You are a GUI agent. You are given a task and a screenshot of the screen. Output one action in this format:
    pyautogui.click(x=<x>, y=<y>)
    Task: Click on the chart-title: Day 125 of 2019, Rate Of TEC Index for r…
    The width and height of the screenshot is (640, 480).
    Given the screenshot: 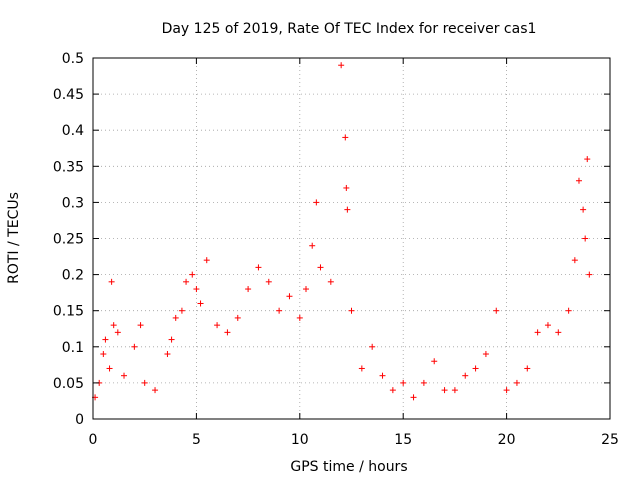 What is the action you would take?
    pyautogui.click(x=349, y=29)
    